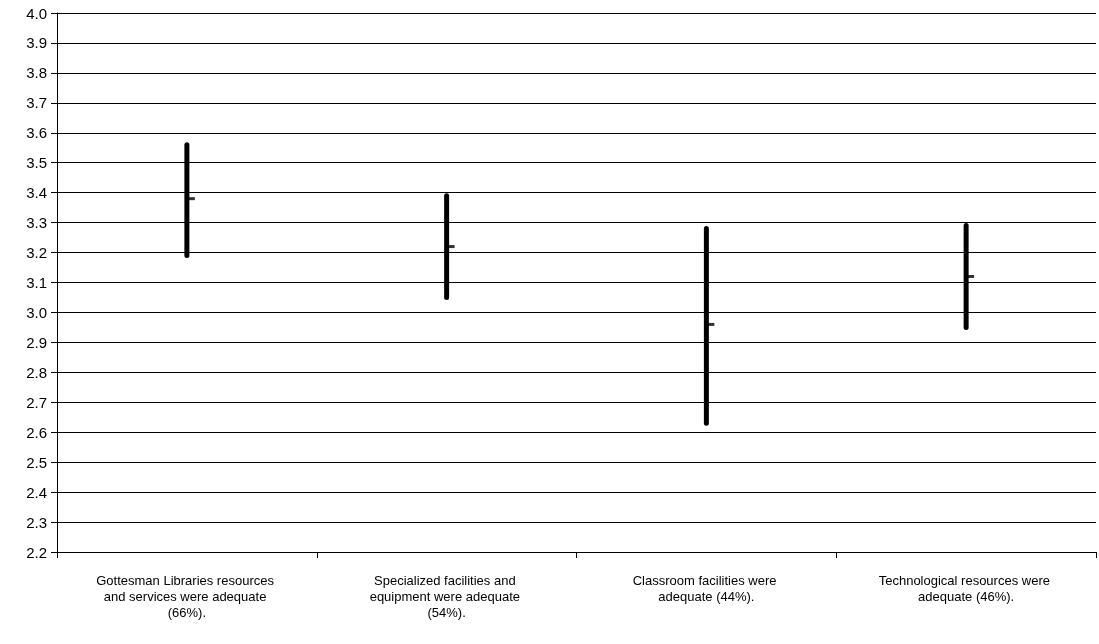 Image resolution: width=1099 pixels, height=644 pixels. Describe the element at coordinates (36, 193) in the screenshot. I see `y-tick-label: 3.4` at that location.